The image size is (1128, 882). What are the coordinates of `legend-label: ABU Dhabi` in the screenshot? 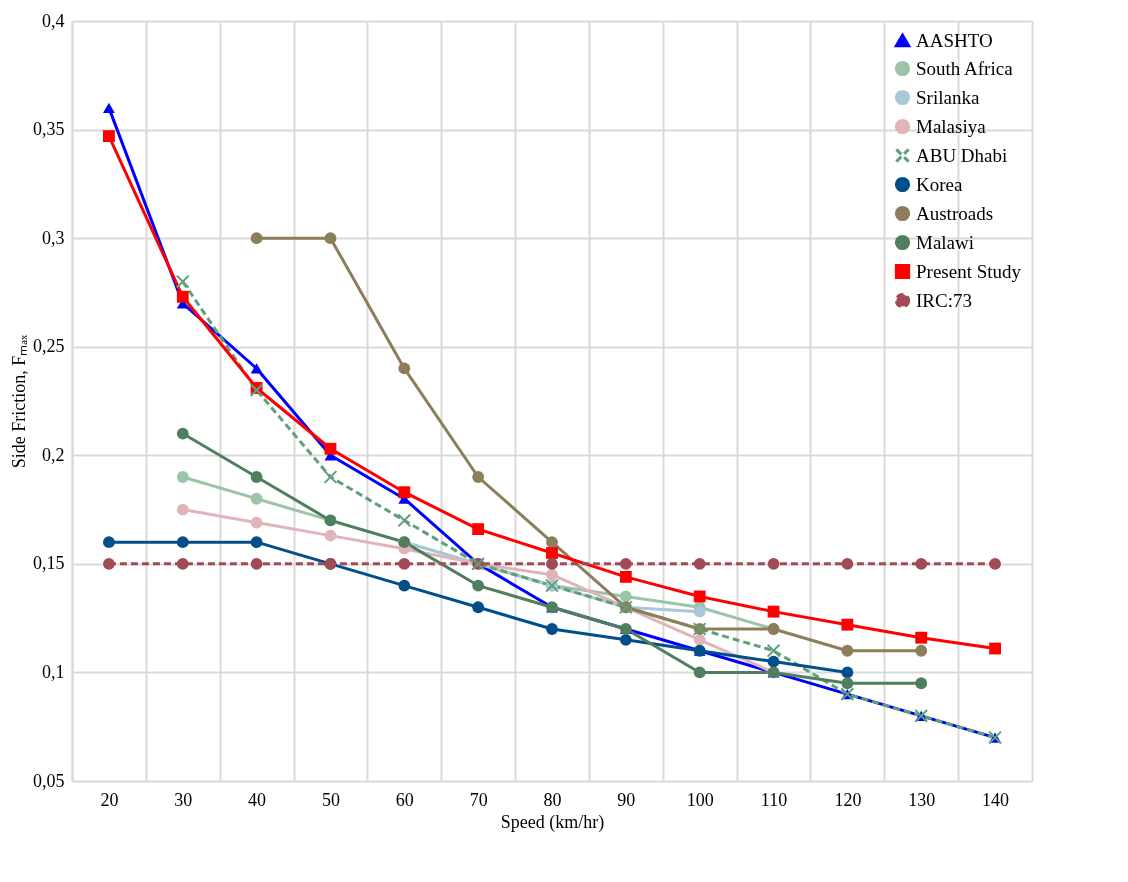 It's located at (962, 155).